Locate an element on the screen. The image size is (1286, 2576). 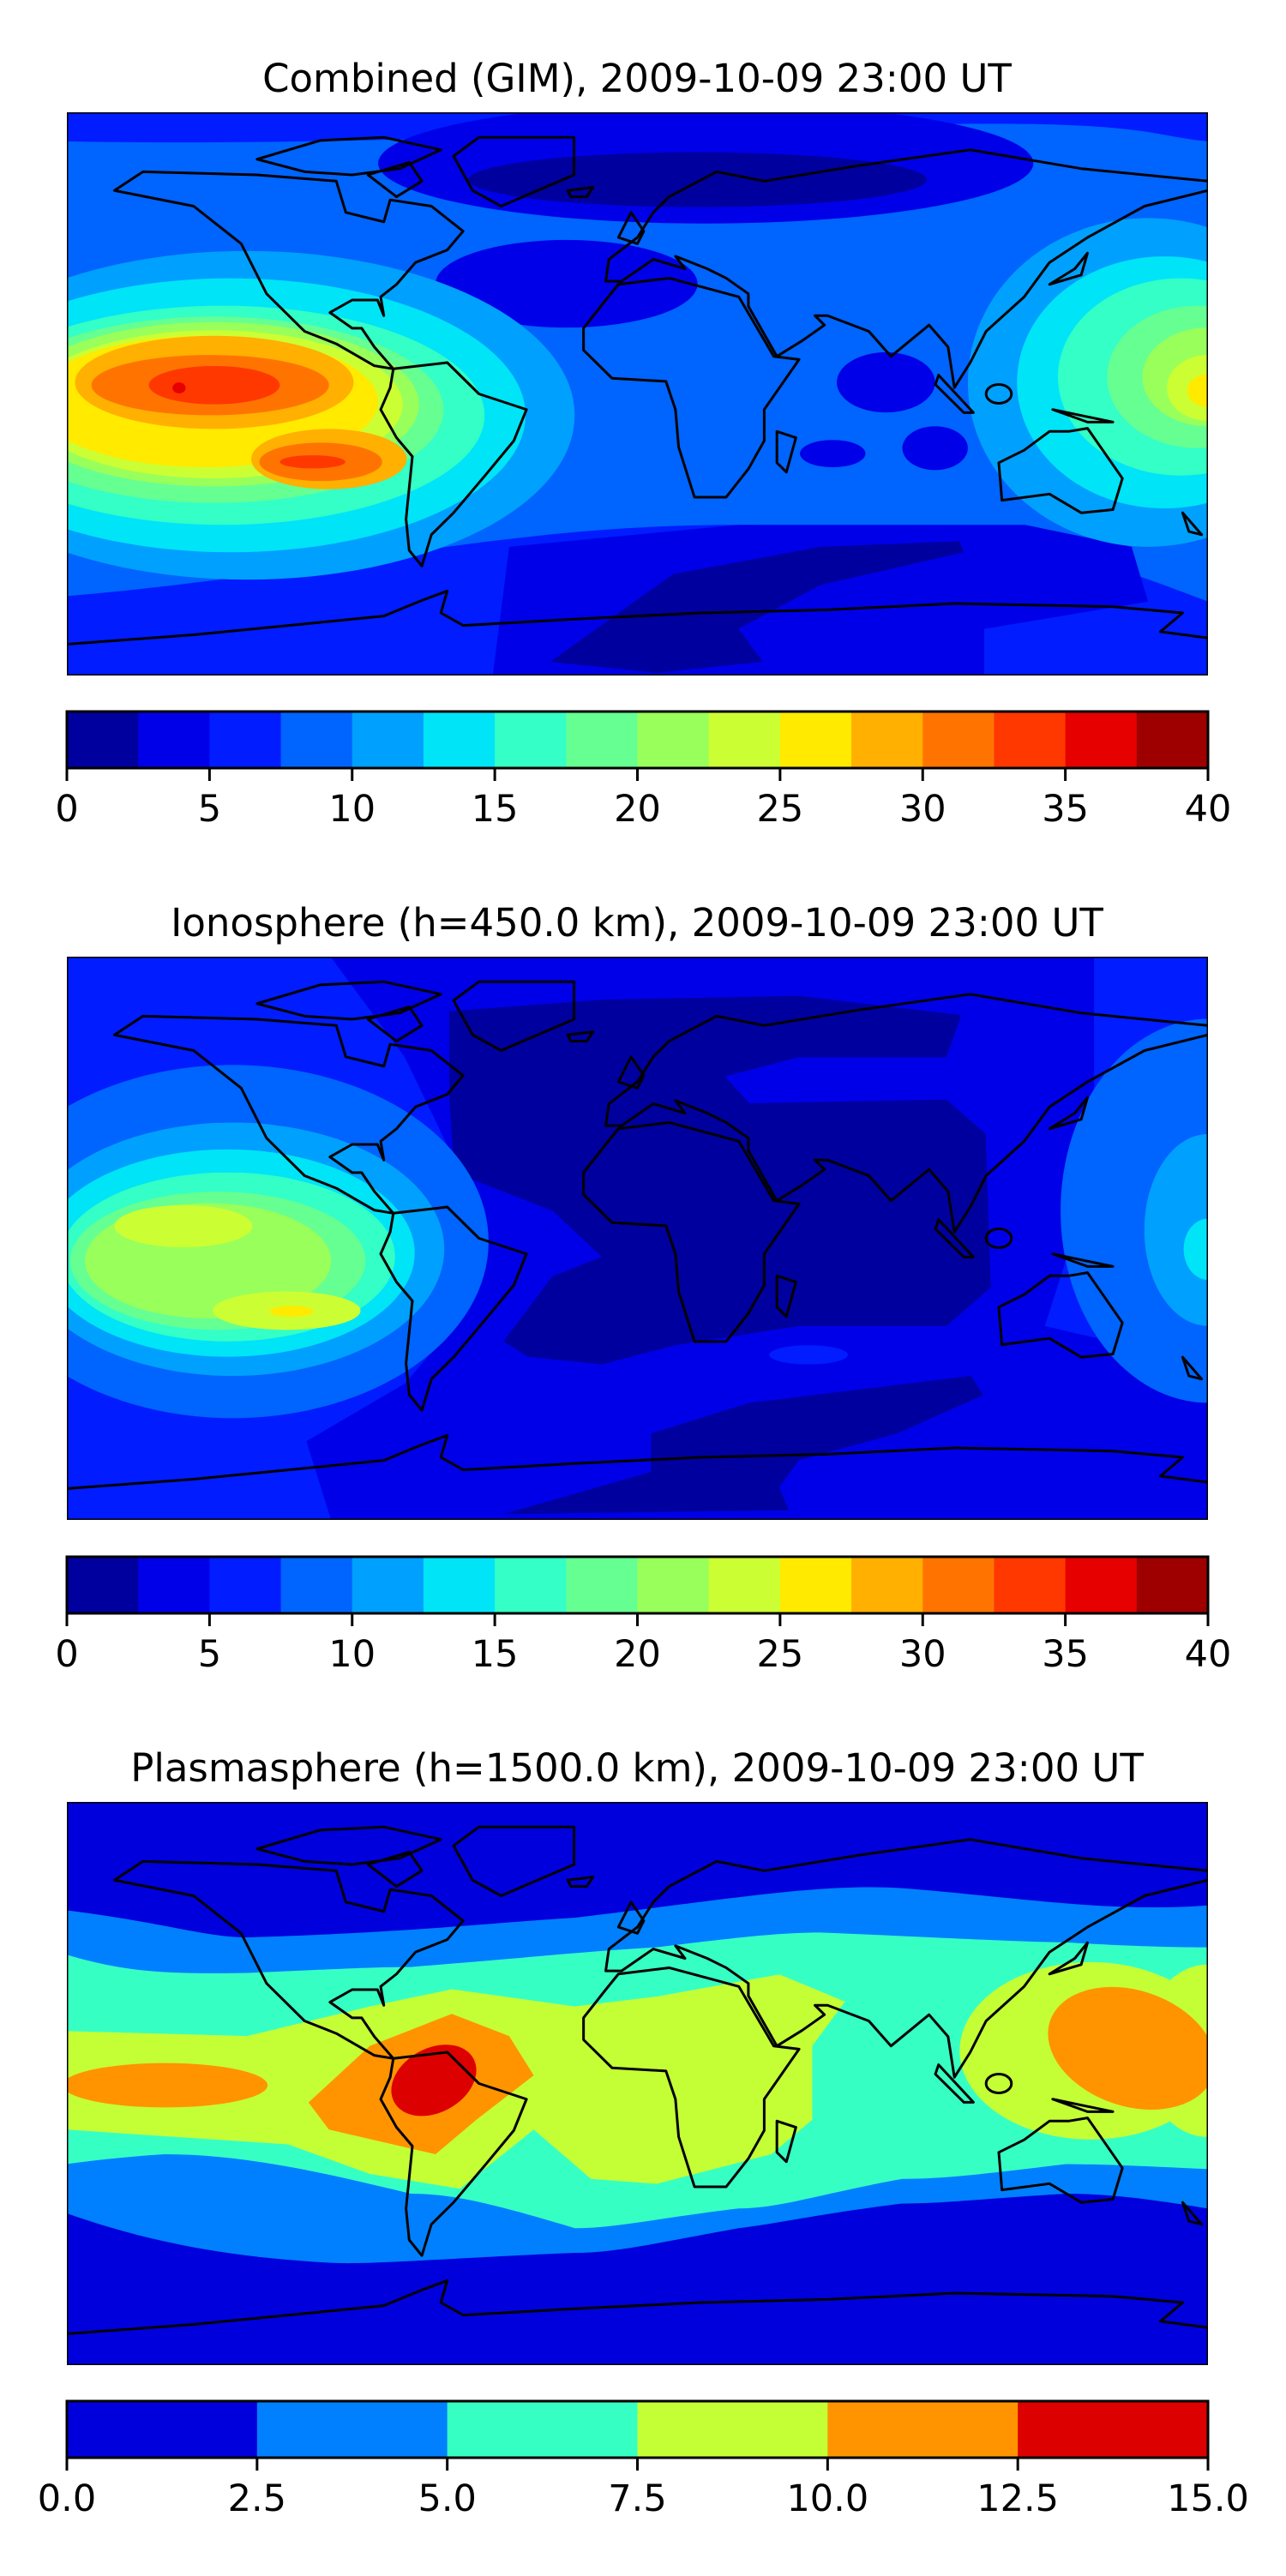
colorbar-tick-label: 7.5 is located at coordinates (637, 2498).